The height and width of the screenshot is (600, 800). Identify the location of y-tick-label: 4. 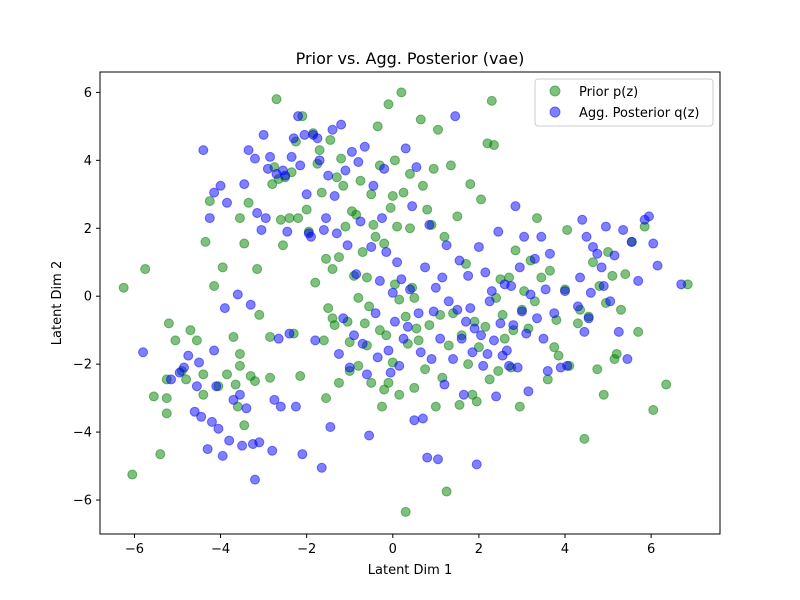
(88, 161).